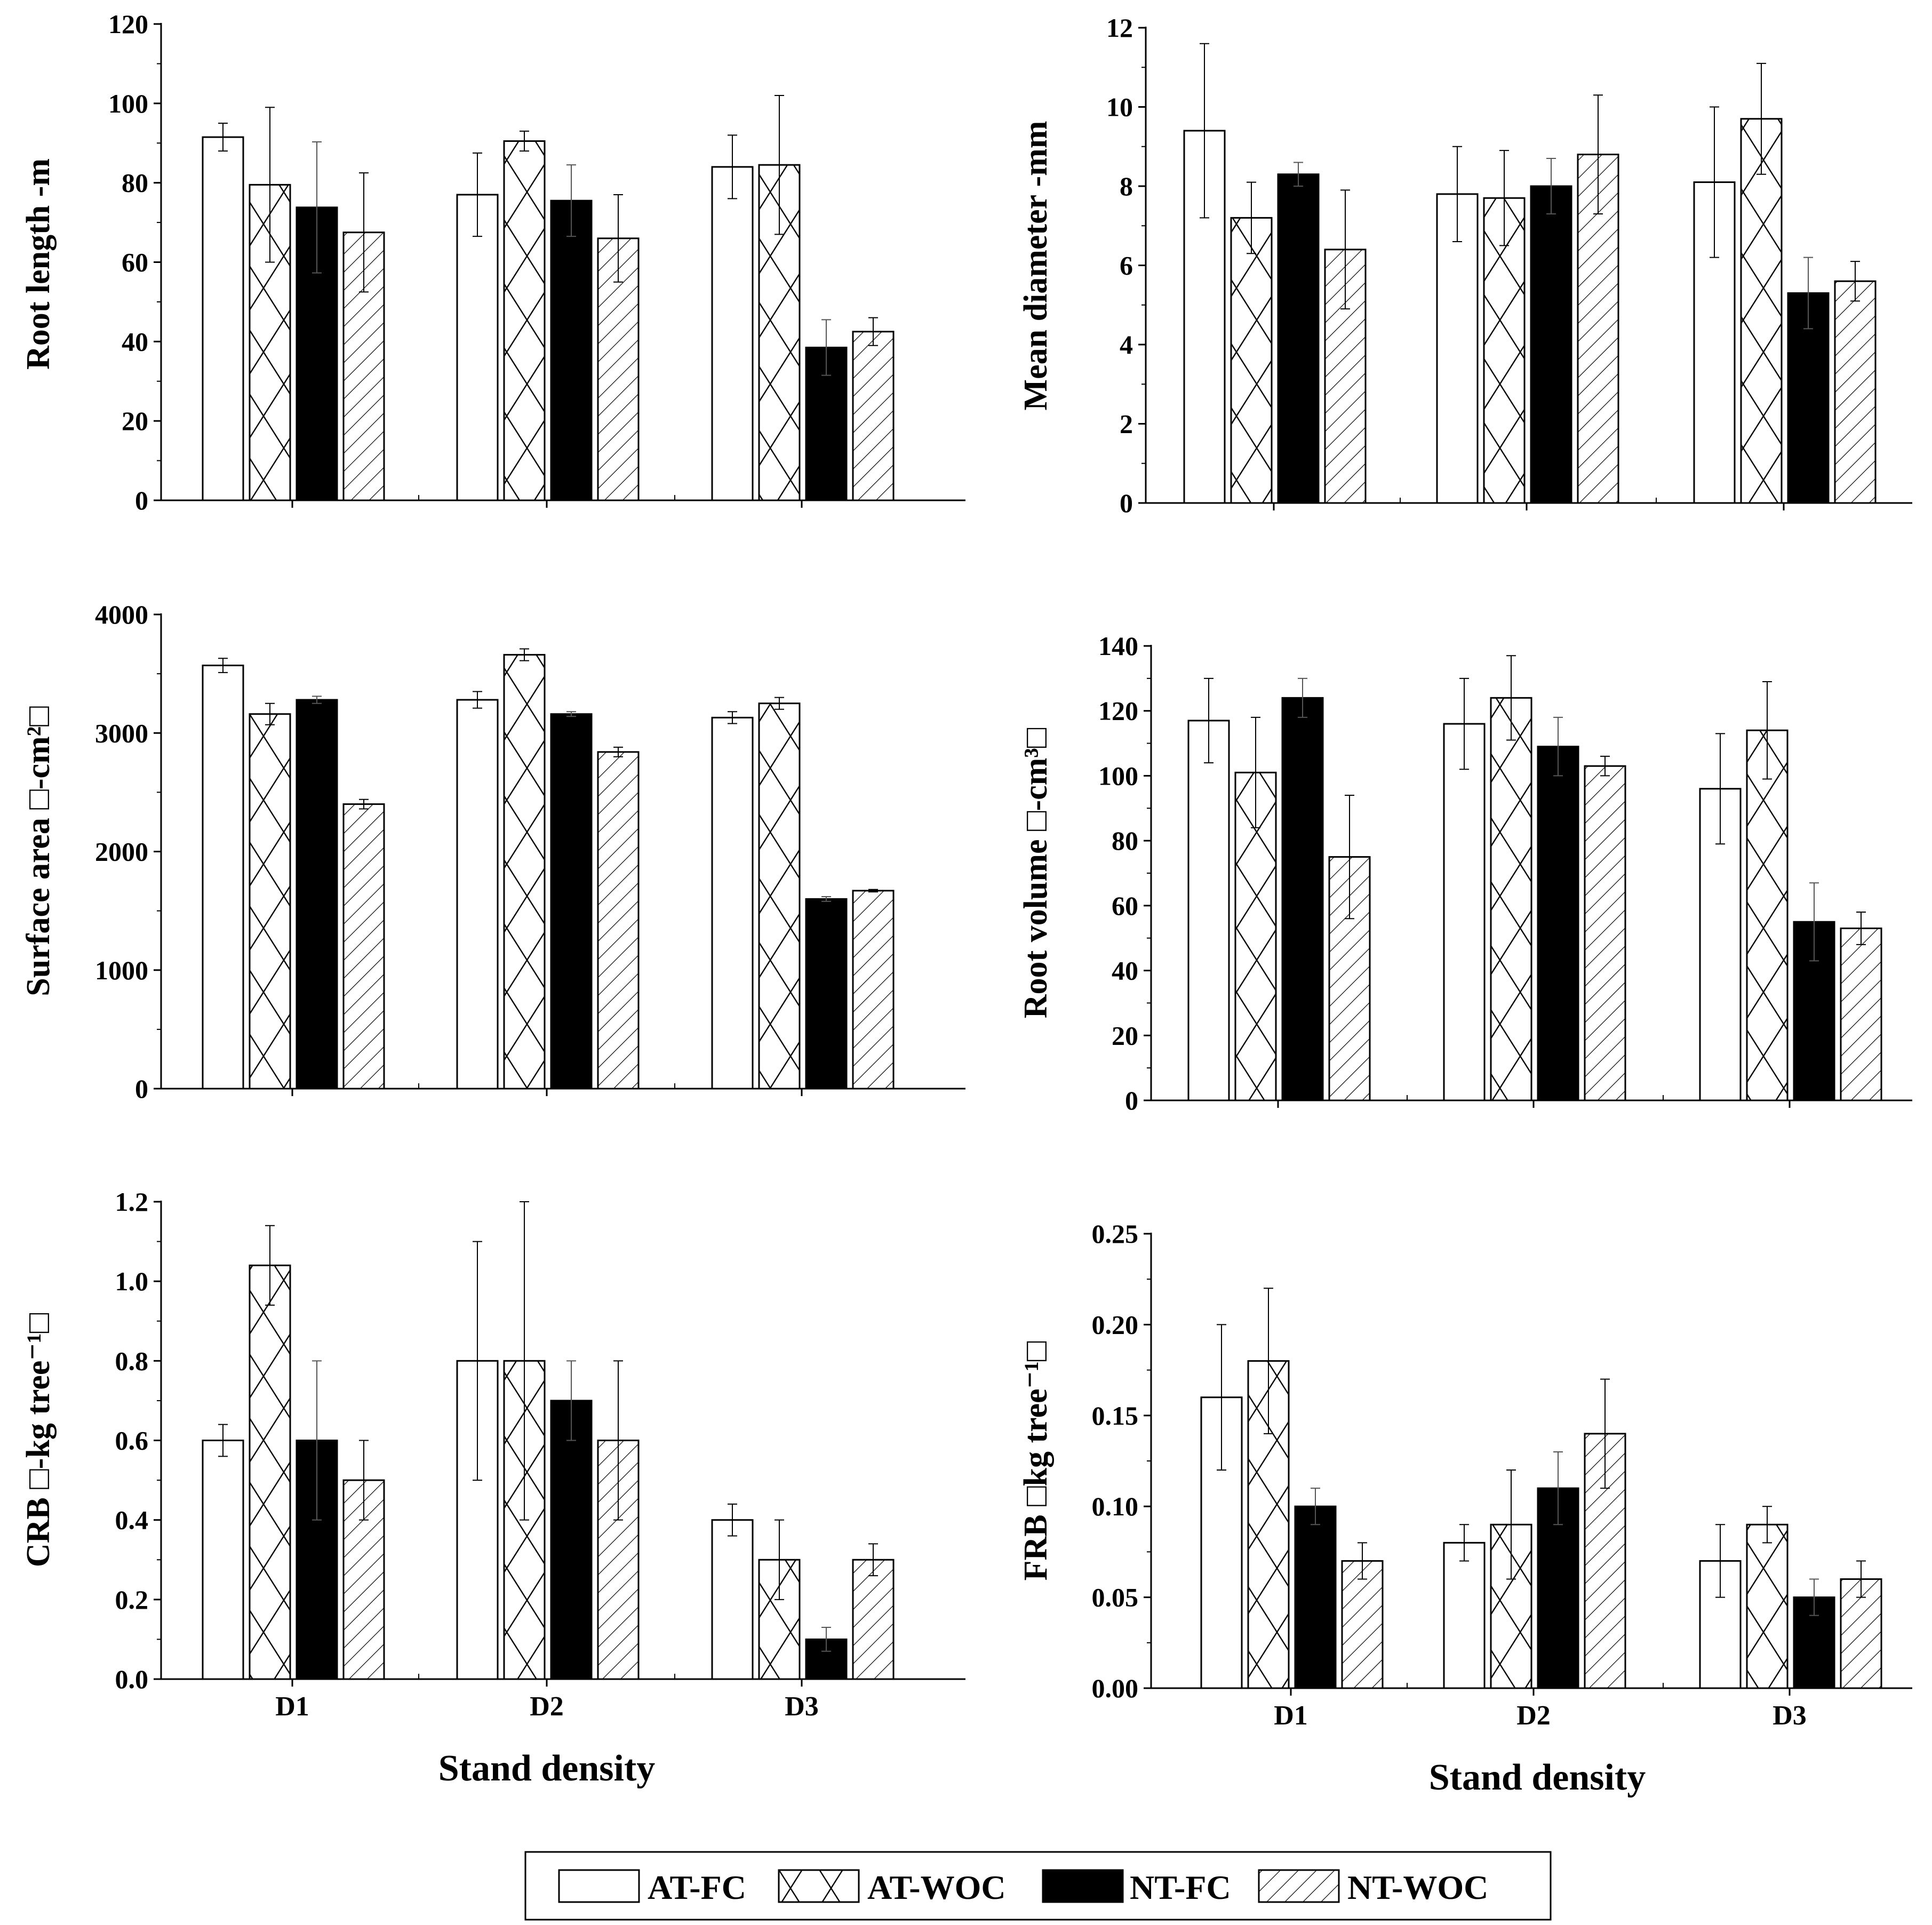 The image size is (1932, 1925). Describe the element at coordinates (122, 614) in the screenshot. I see `y-tick-label: 4000` at that location.